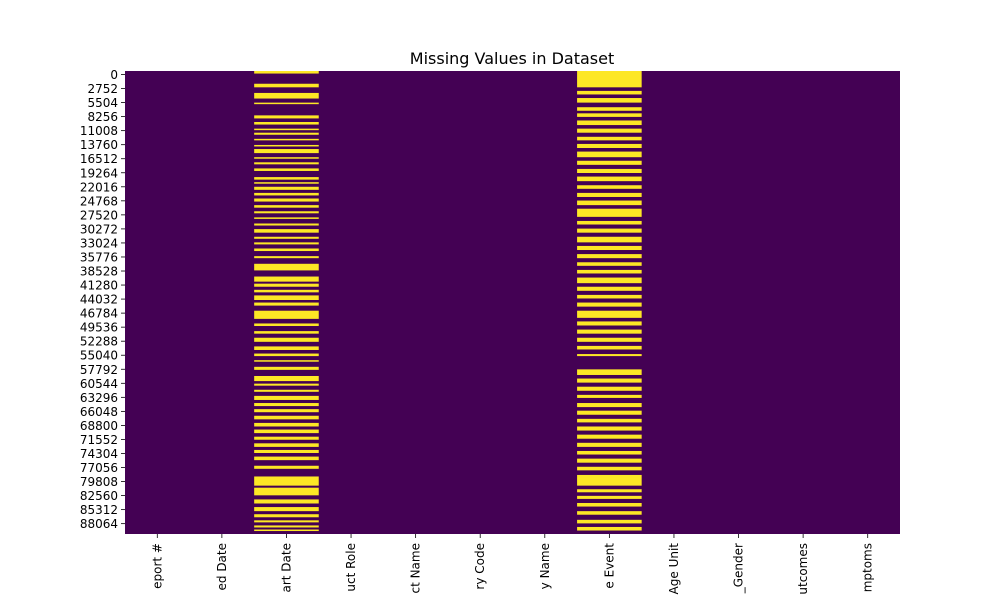 This screenshot has width=1000, height=604. What do you see at coordinates (739, 568) in the screenshot?
I see `x-tick-label: _Gender` at bounding box center [739, 568].